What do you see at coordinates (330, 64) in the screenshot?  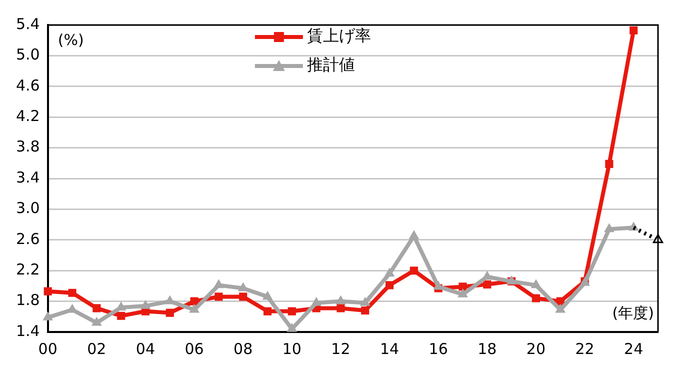 I see `legend-label: 推計値` at bounding box center [330, 64].